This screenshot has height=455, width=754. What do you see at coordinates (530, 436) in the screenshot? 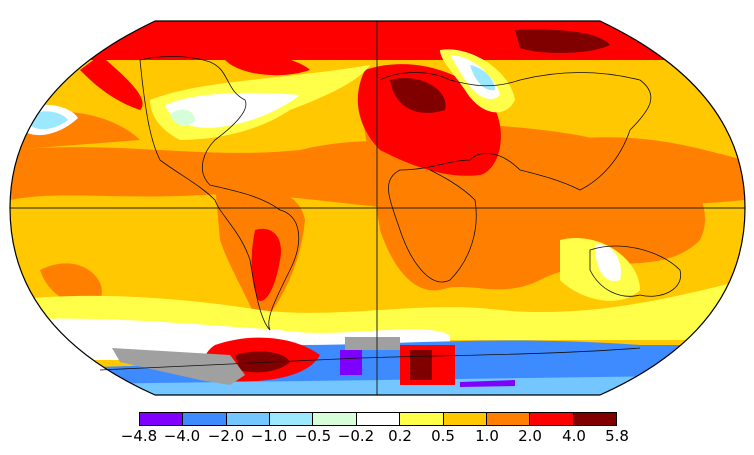
I see `tick-label: 2.0` at bounding box center [530, 436].